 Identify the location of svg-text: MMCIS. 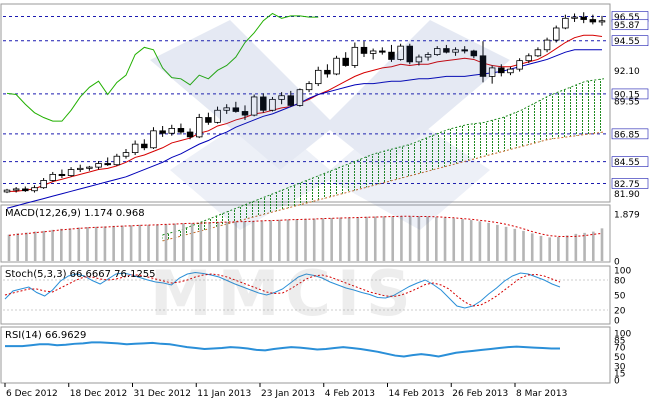
(283, 293).